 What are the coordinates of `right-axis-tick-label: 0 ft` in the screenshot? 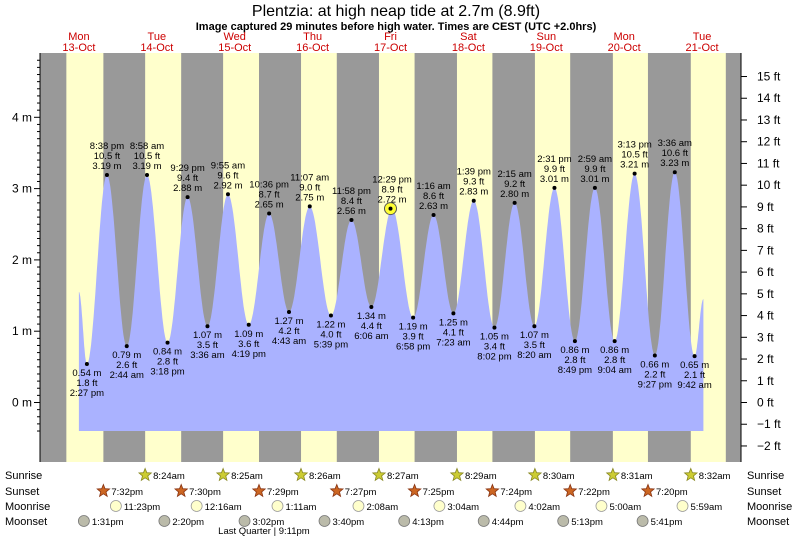 It's located at (765, 403).